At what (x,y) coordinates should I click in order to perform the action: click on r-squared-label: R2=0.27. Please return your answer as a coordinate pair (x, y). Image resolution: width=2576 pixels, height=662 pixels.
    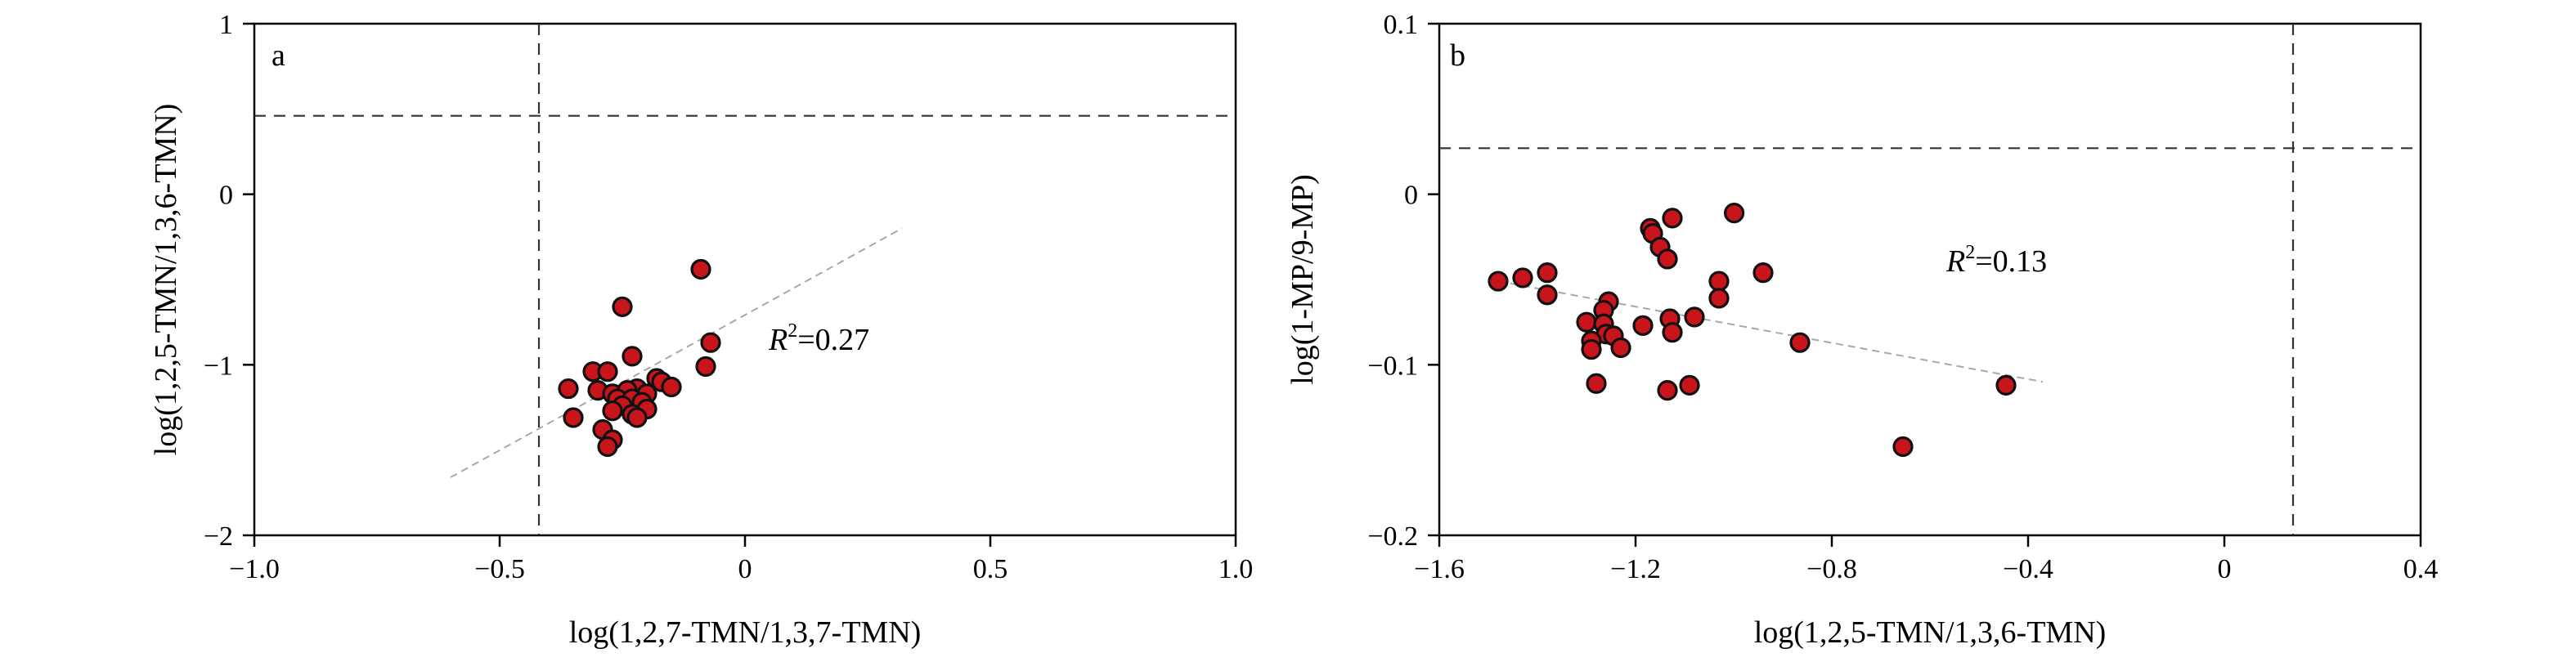
    Looking at the image, I should click on (818, 338).